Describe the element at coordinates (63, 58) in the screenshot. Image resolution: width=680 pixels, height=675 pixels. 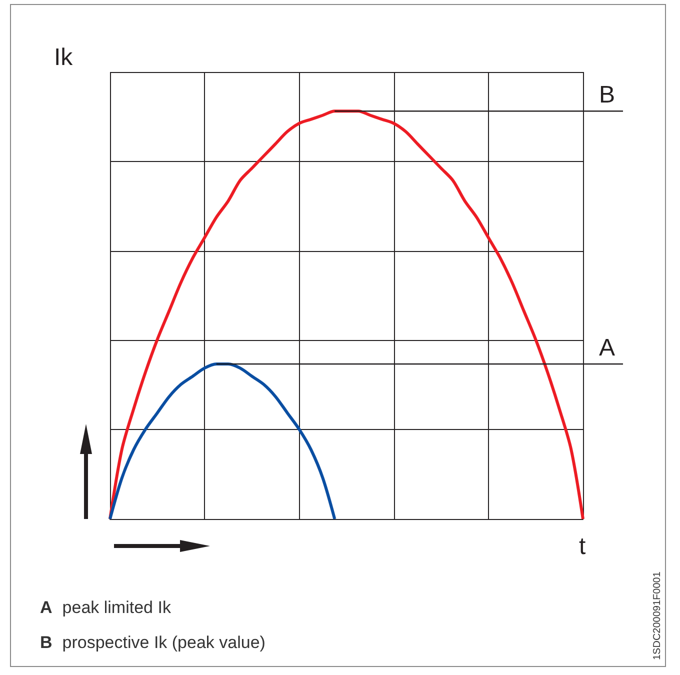
I see `y-axis-title: Ik` at that location.